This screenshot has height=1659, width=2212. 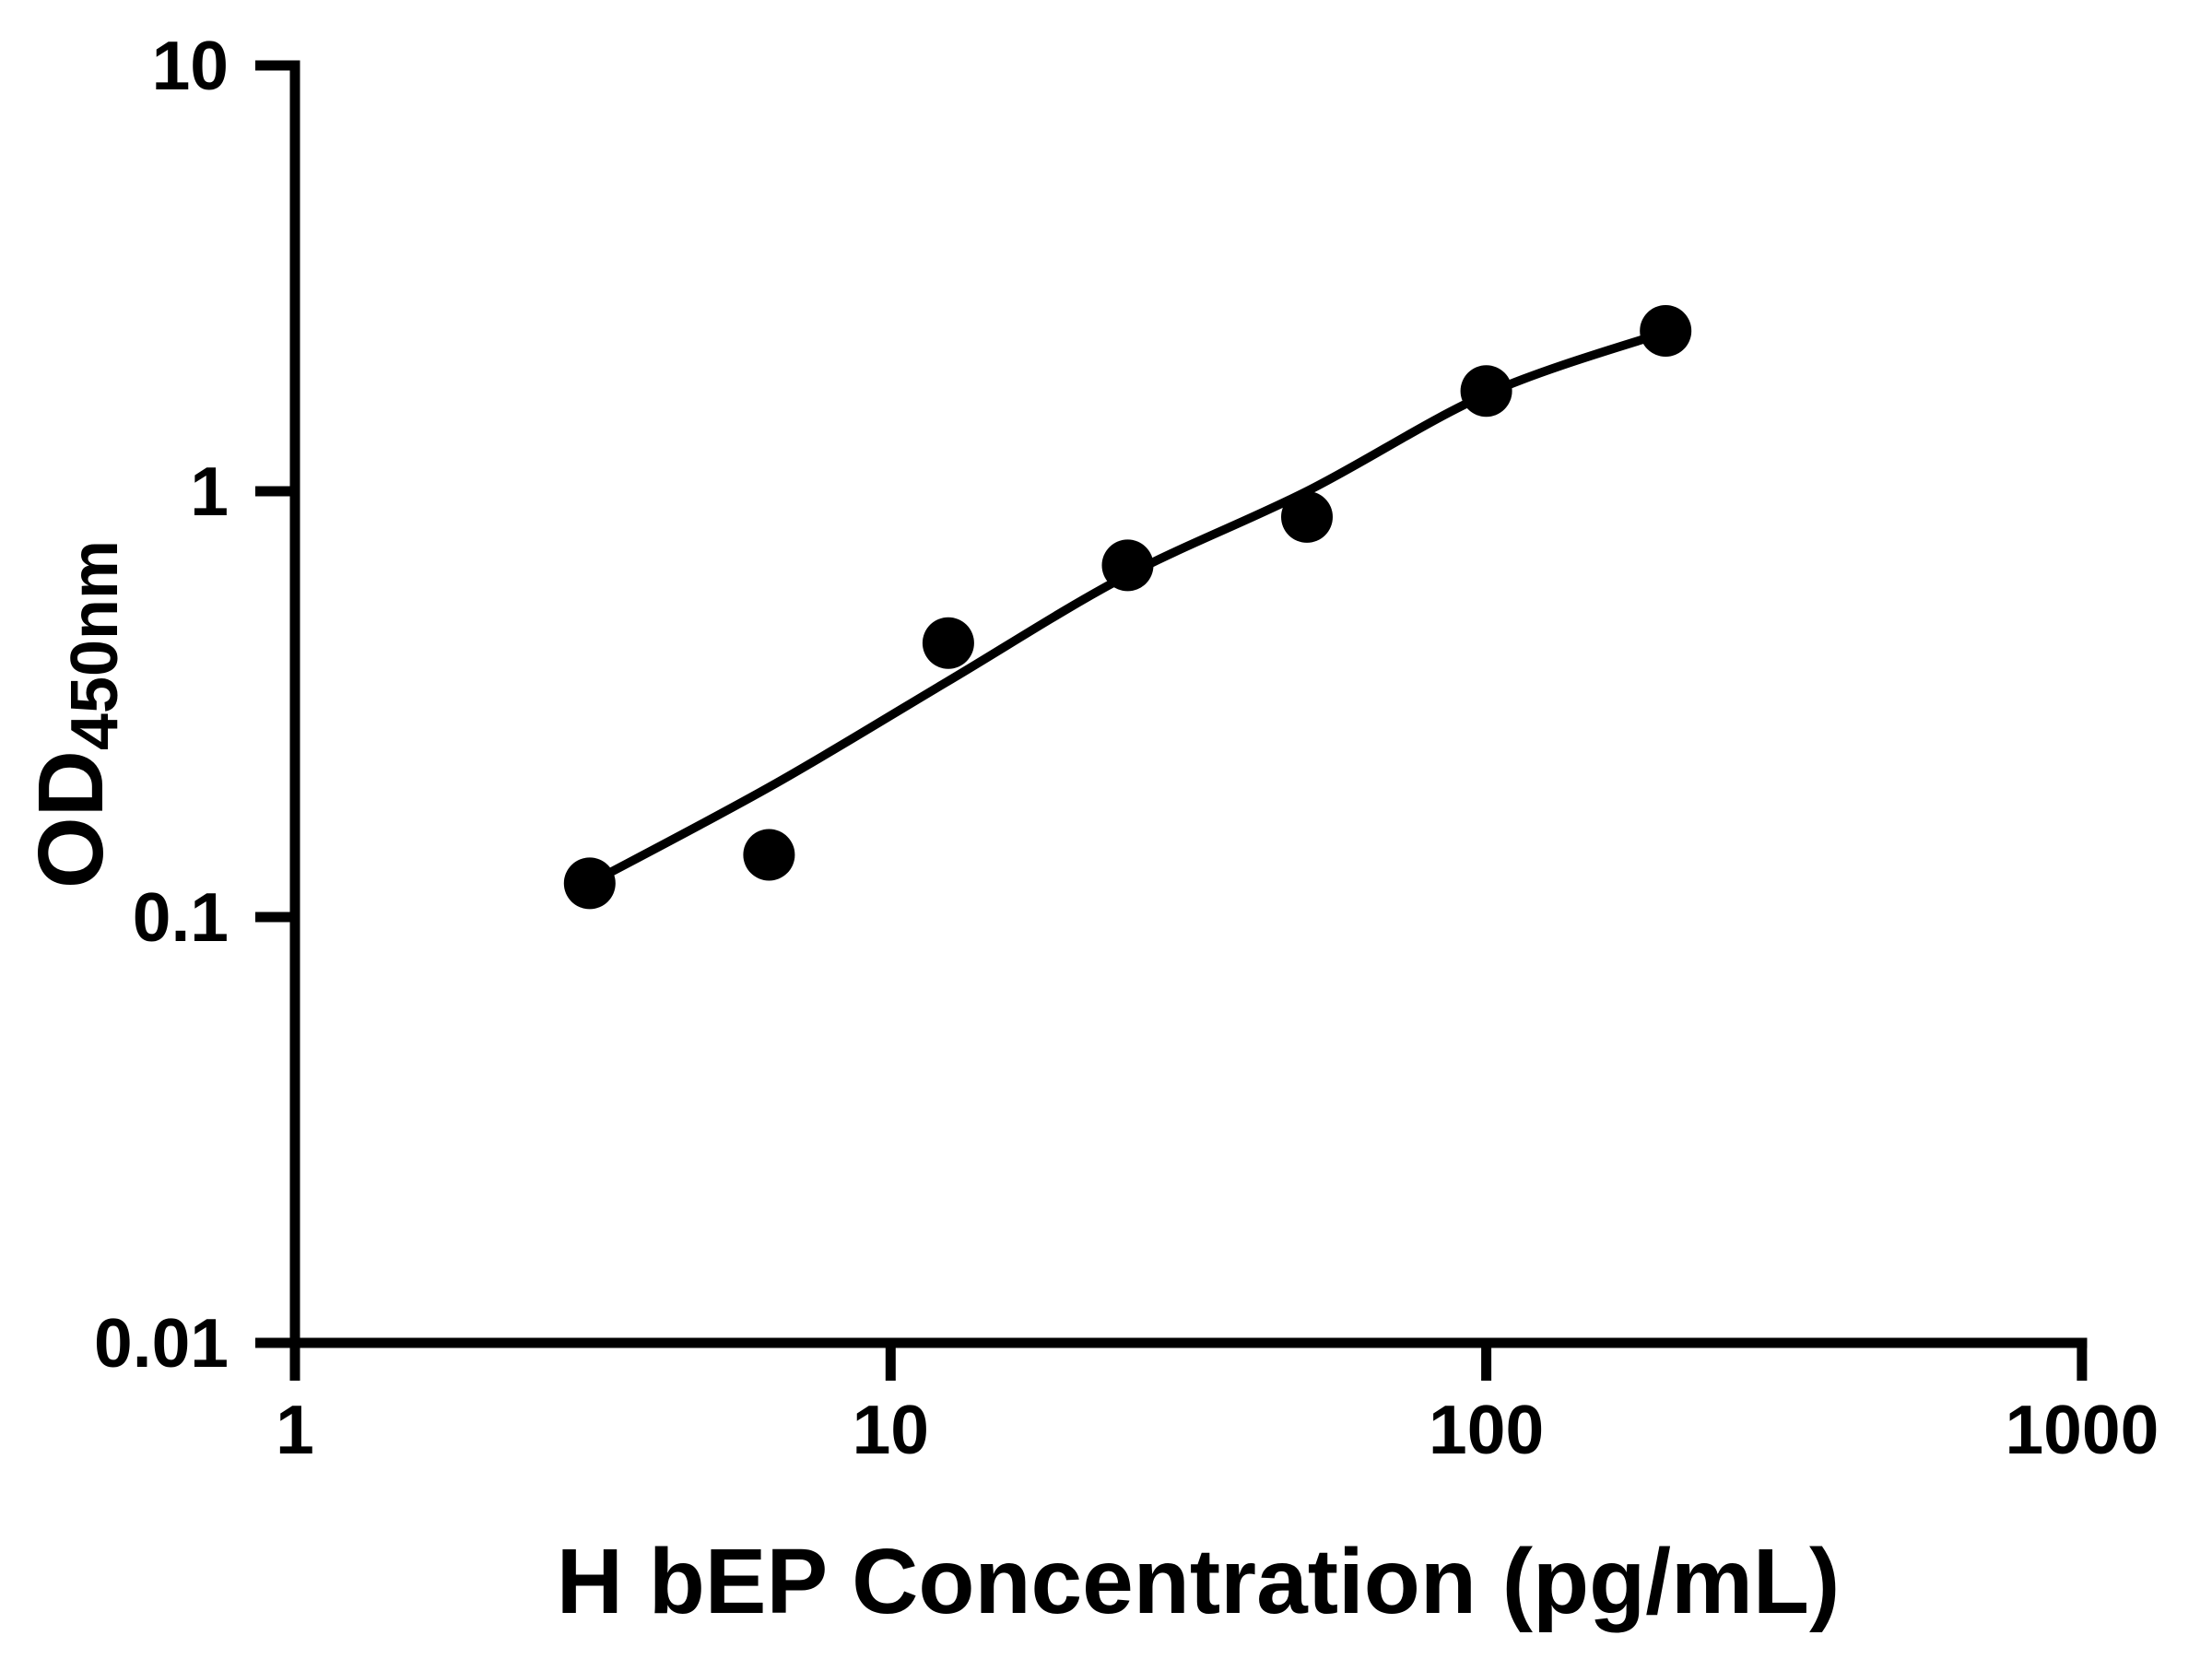 I want to click on y-tick-label-1: 1, so click(x=209, y=491).